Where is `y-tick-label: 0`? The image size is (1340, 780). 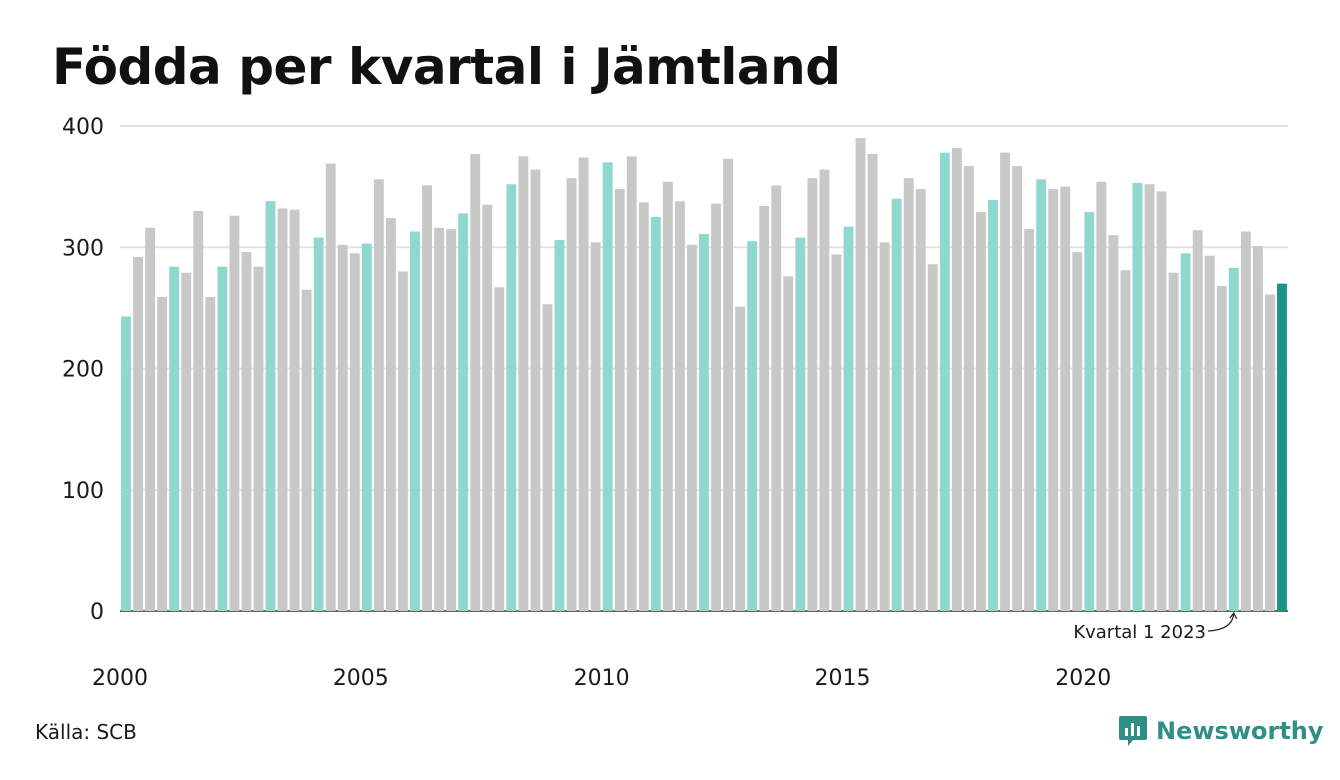 y-tick-label: 0 is located at coordinates (97, 612).